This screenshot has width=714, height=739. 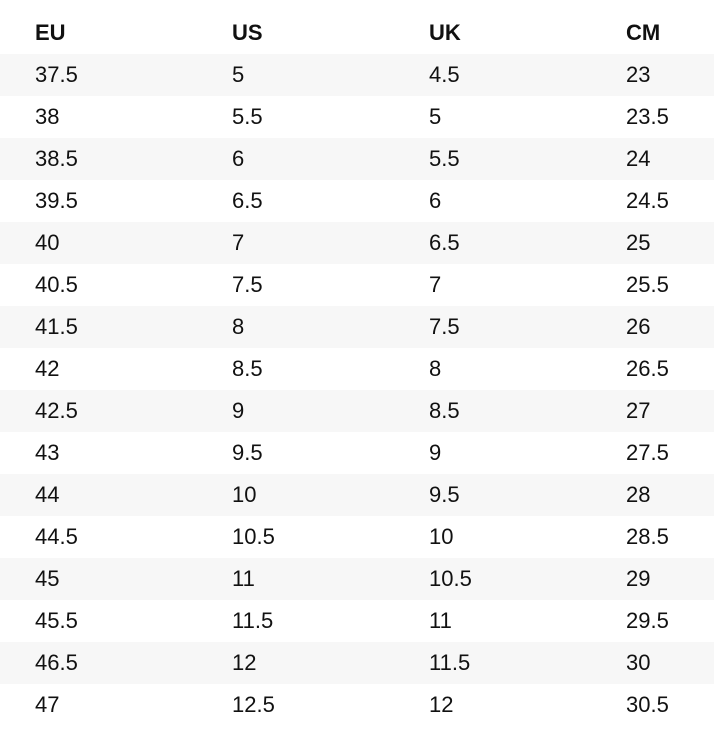 What do you see at coordinates (357, 75) in the screenshot?
I see `table-row: 37.5 5 4.5 23` at bounding box center [357, 75].